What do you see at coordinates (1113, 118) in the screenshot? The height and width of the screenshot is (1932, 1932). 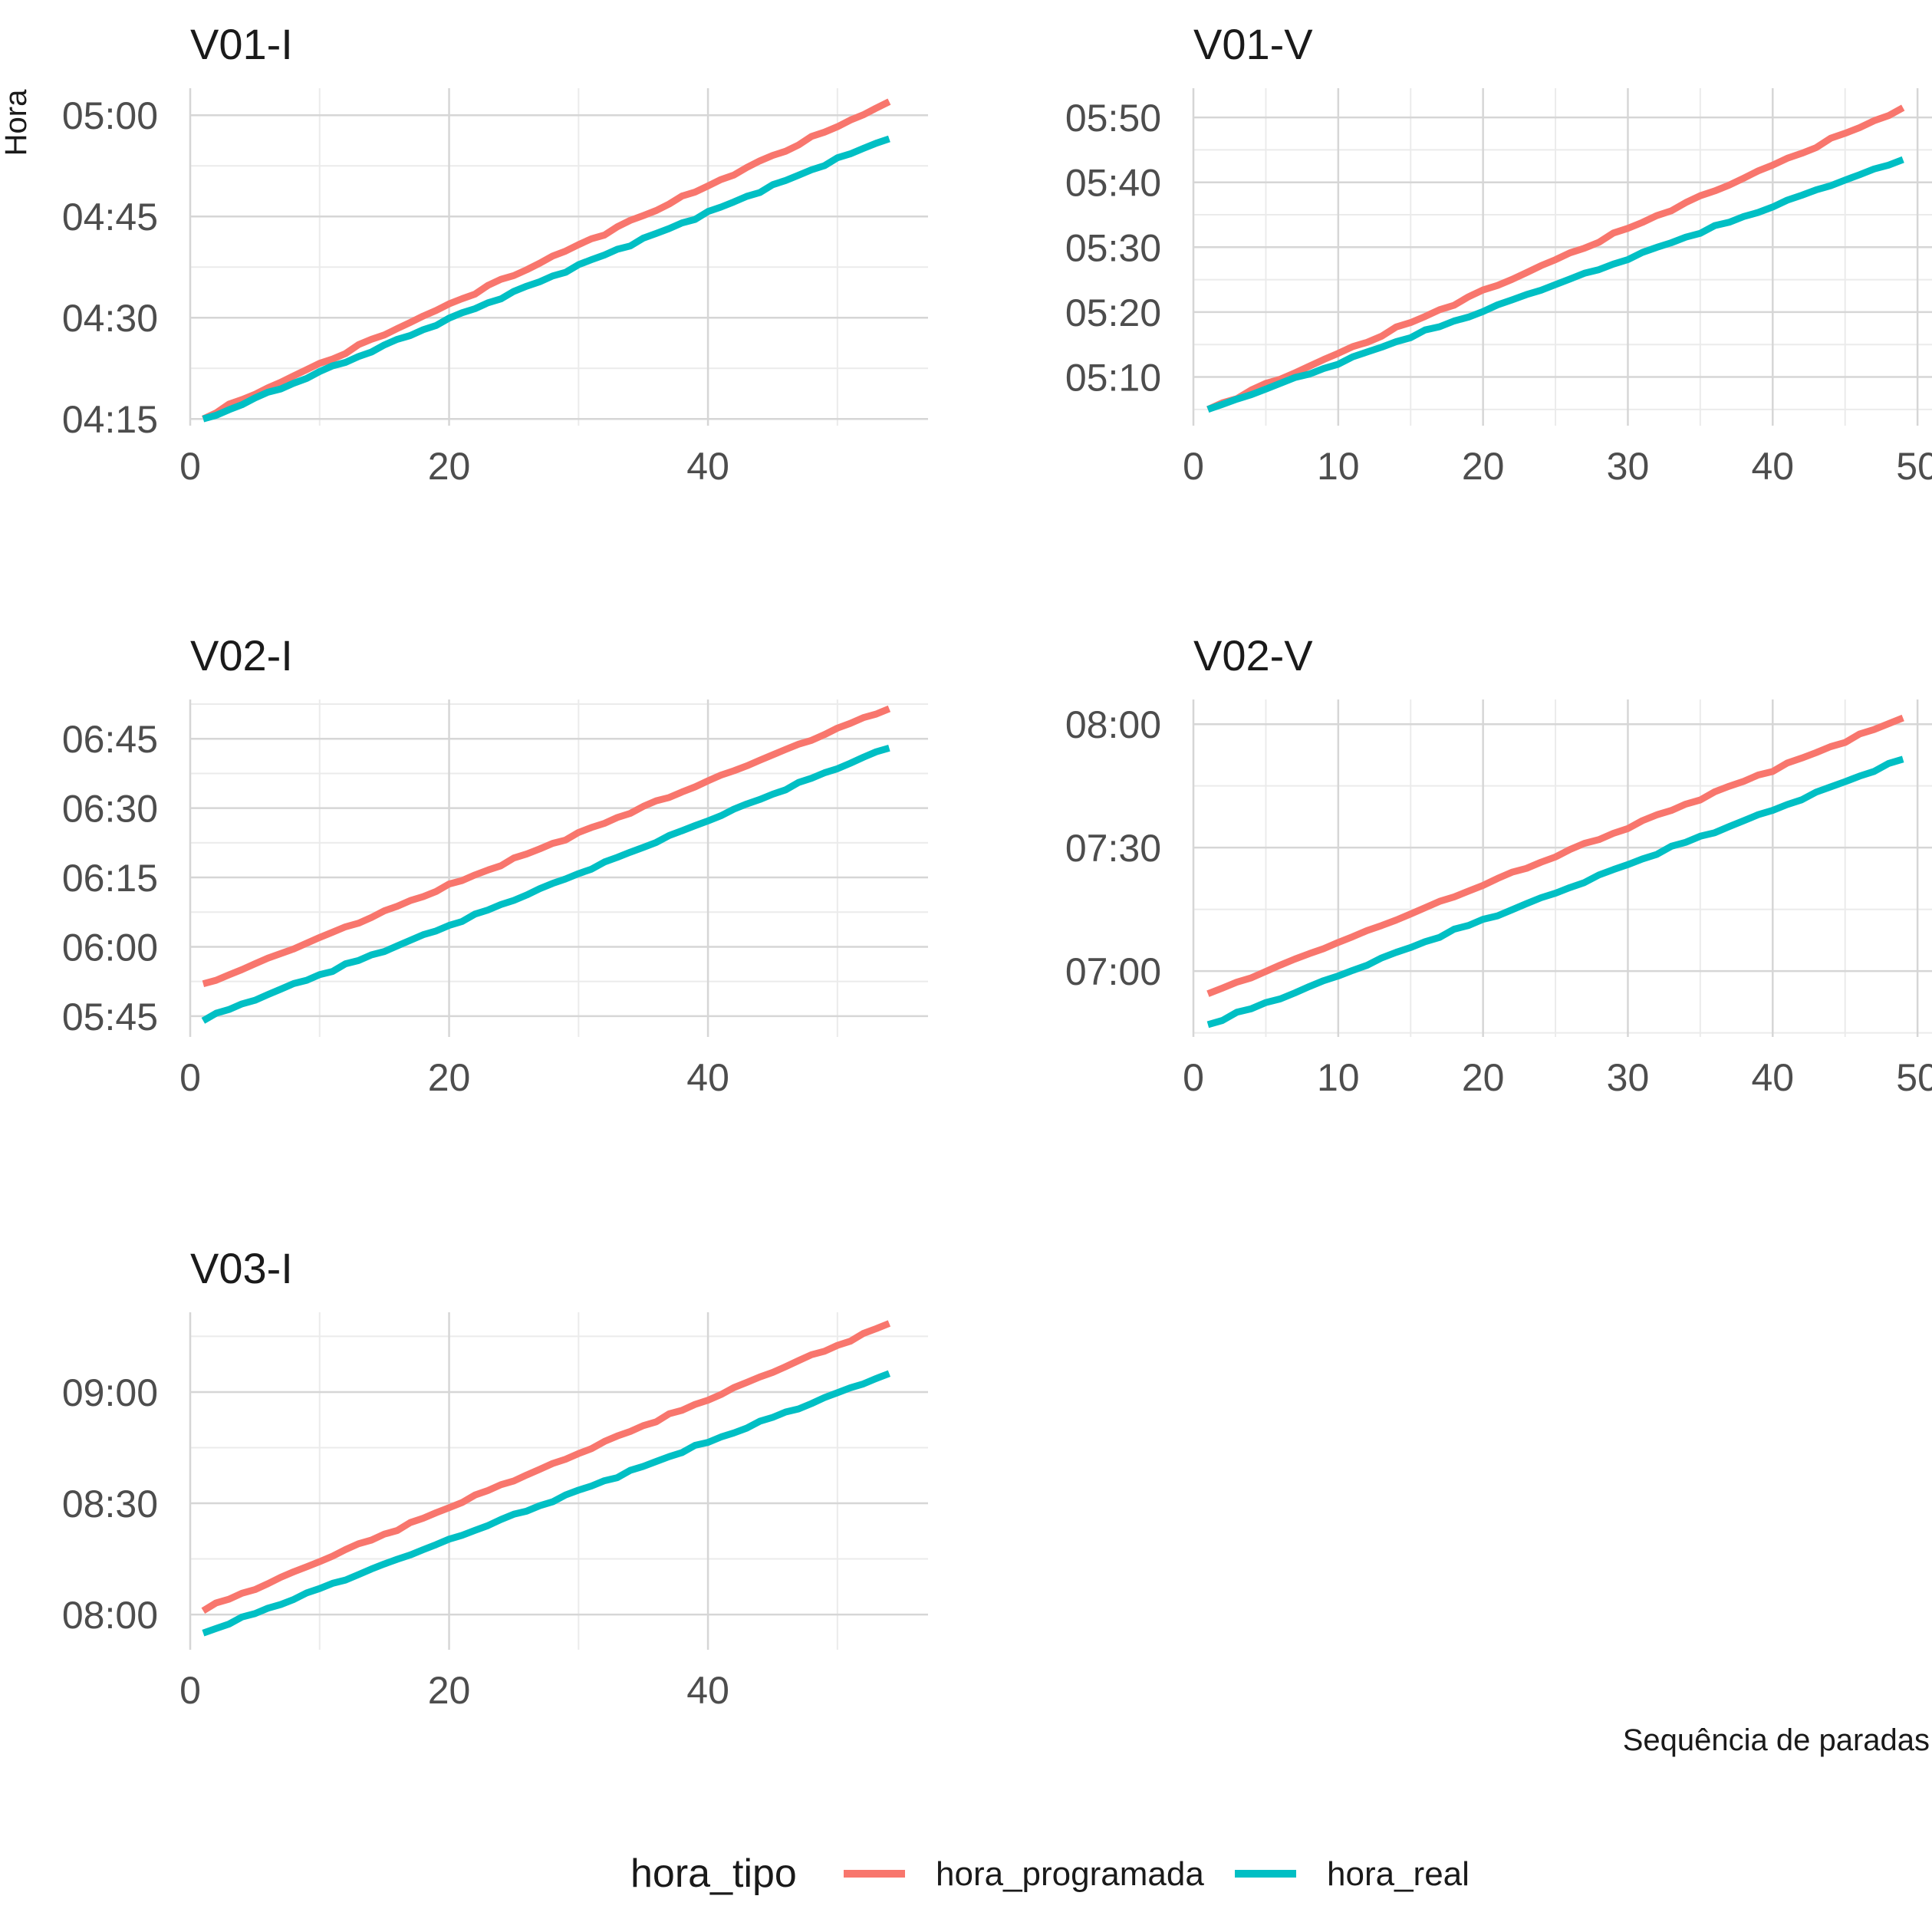 I see `y-tick-label: 05:50` at bounding box center [1113, 118].